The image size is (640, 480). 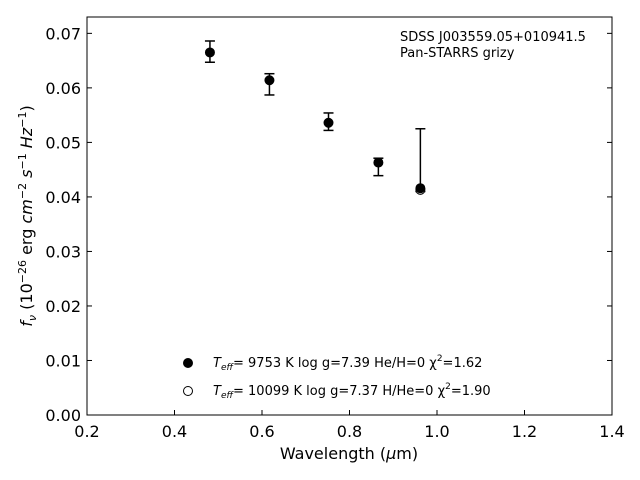 I want to click on x-tick-label: 0.4, so click(x=174, y=431).